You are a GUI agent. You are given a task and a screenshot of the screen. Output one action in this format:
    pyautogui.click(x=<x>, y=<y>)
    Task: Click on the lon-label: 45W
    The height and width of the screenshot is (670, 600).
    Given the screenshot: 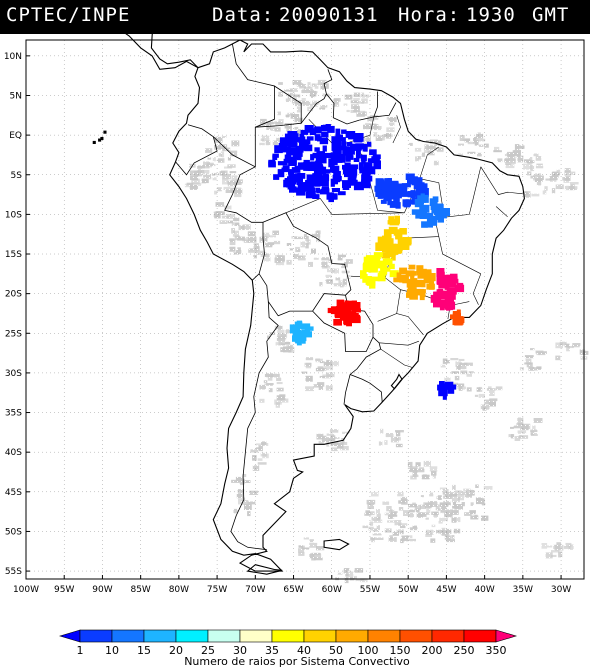 What is the action you would take?
    pyautogui.click(x=446, y=590)
    